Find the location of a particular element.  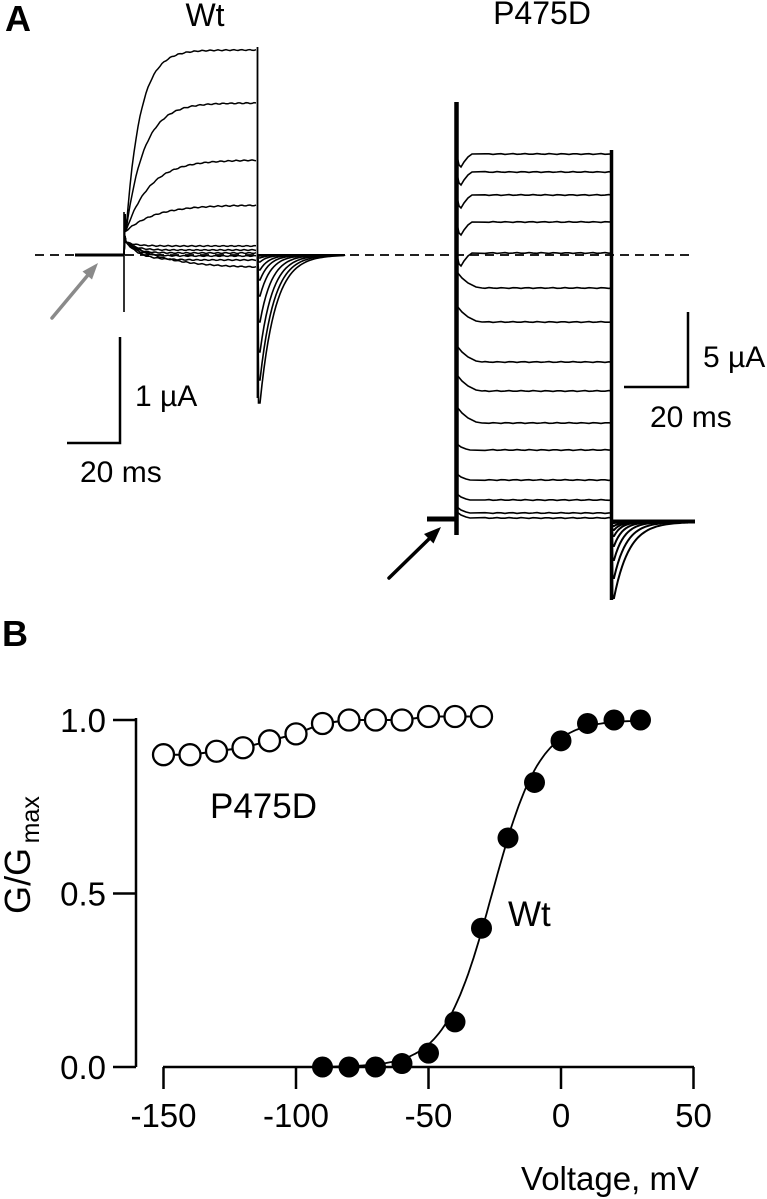

black-arrow-head is located at coordinates (432, 535).